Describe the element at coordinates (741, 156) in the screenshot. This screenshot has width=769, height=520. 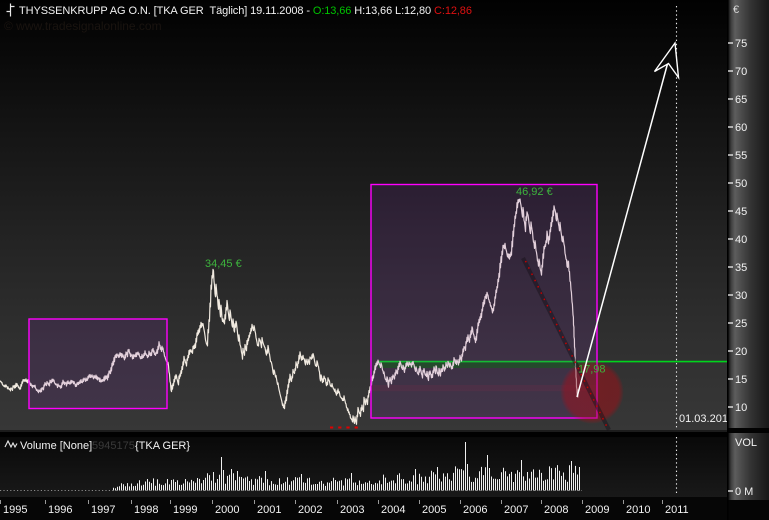
I see `svg-text: 55` at that location.